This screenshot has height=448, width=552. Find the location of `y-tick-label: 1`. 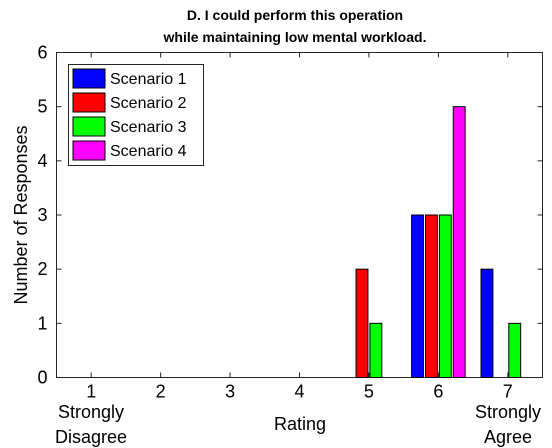

y-tick-label: 1 is located at coordinates (42, 323).